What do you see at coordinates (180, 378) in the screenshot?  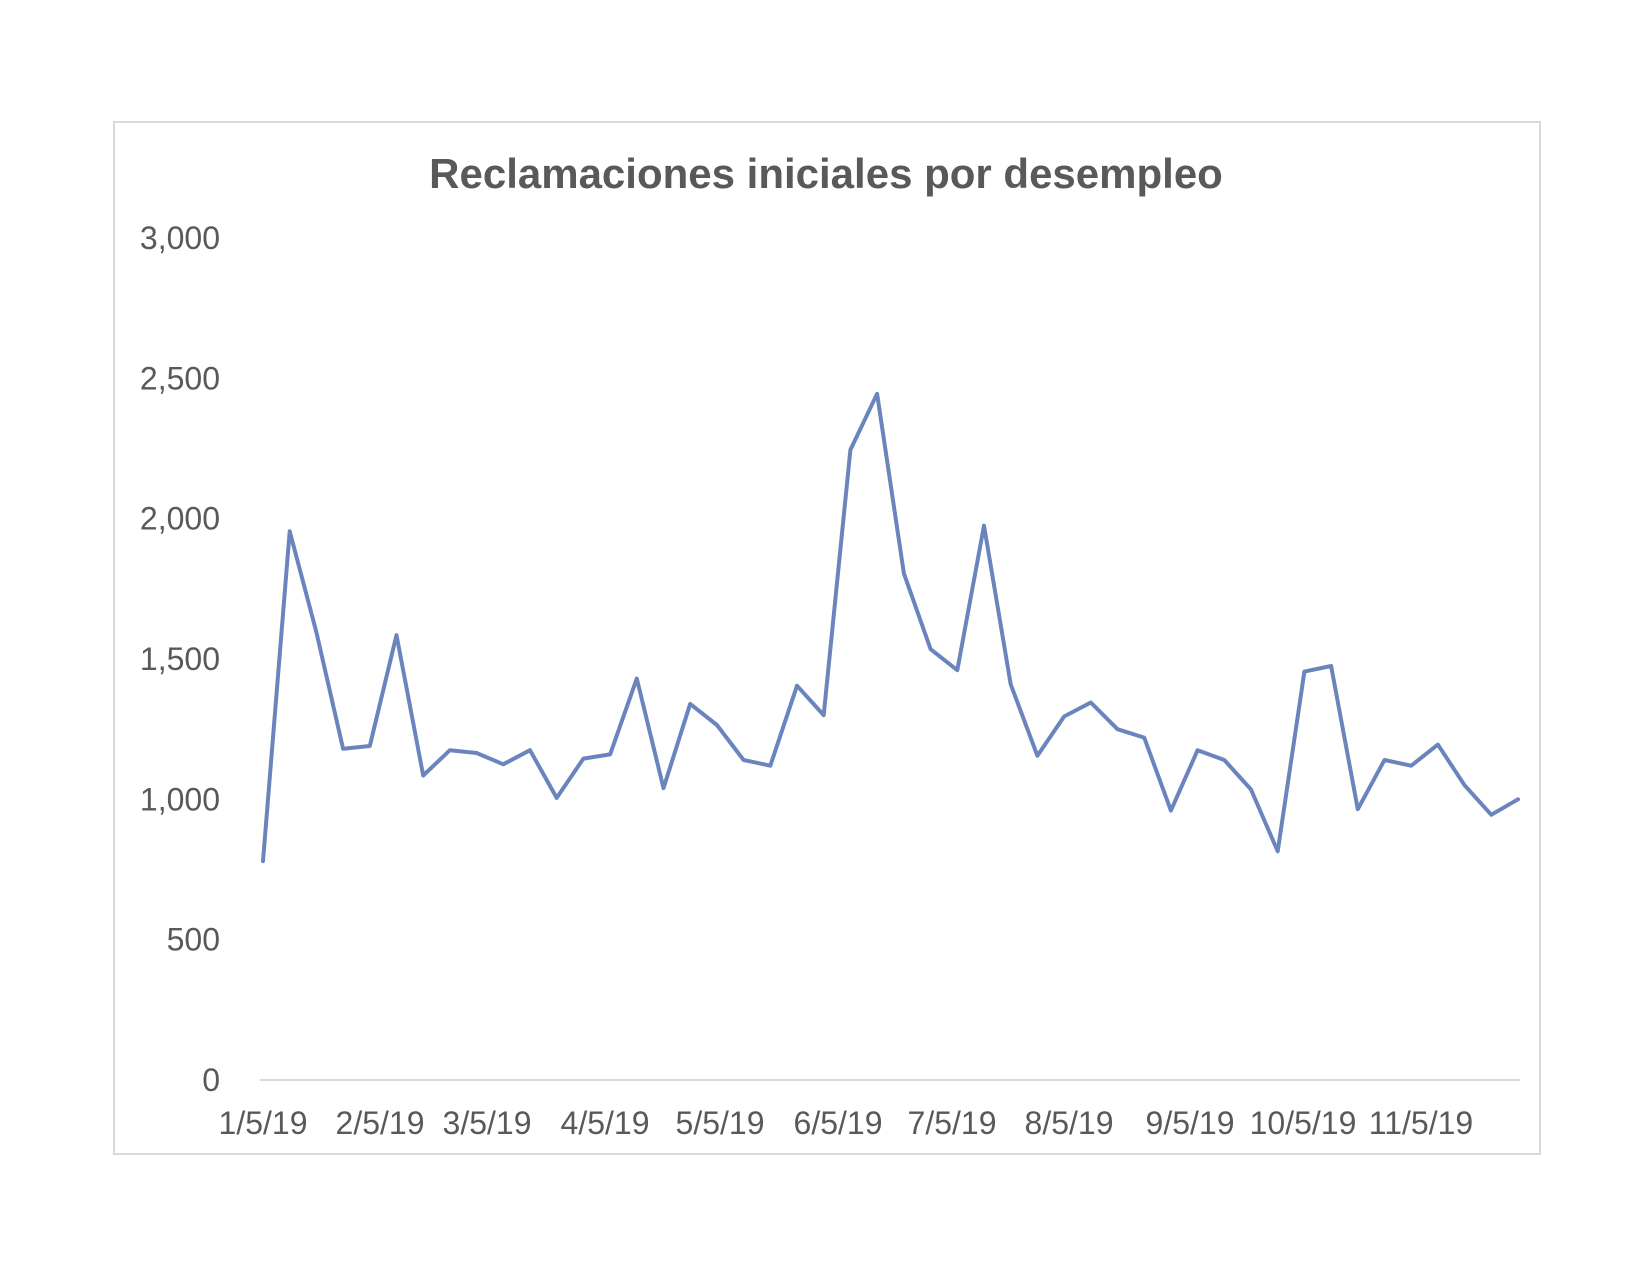 I see `y-tick-label: 2,500` at bounding box center [180, 378].